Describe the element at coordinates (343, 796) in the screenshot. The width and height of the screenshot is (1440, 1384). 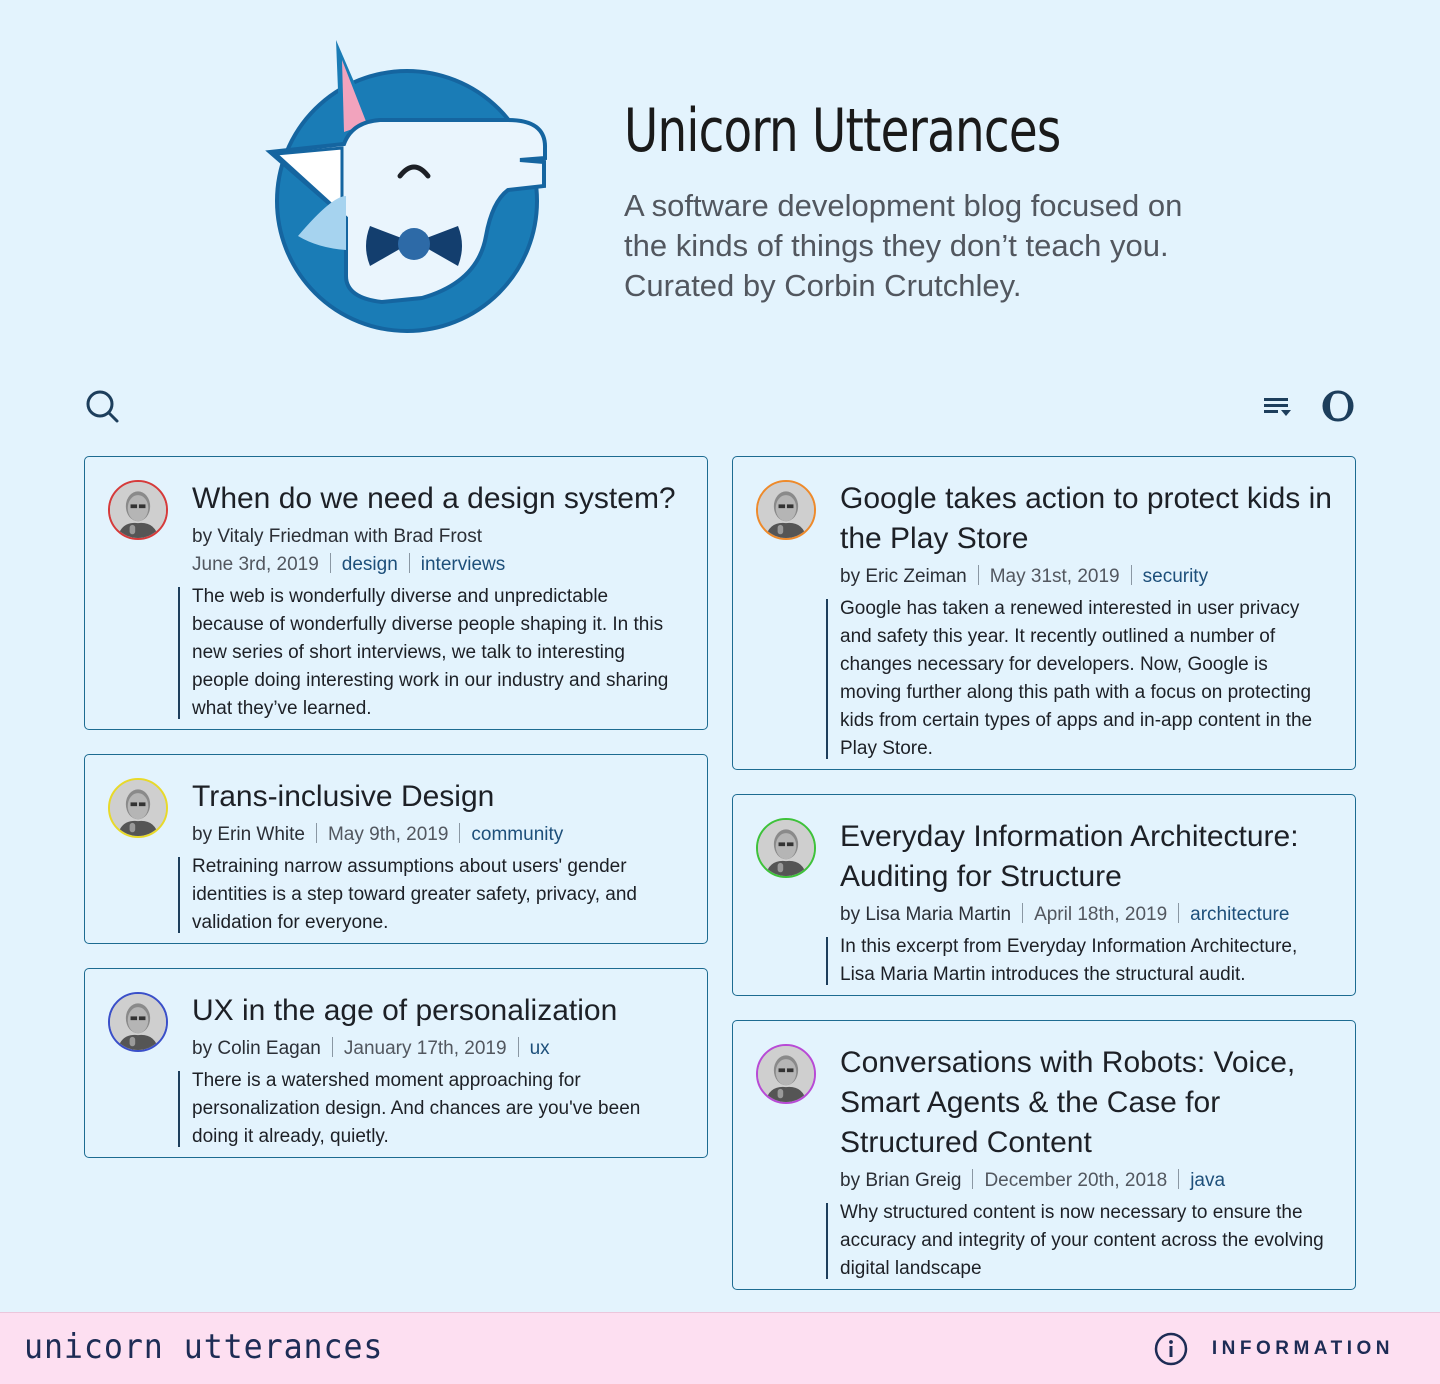
I see `post-title: Trans-inclusive Design` at that location.